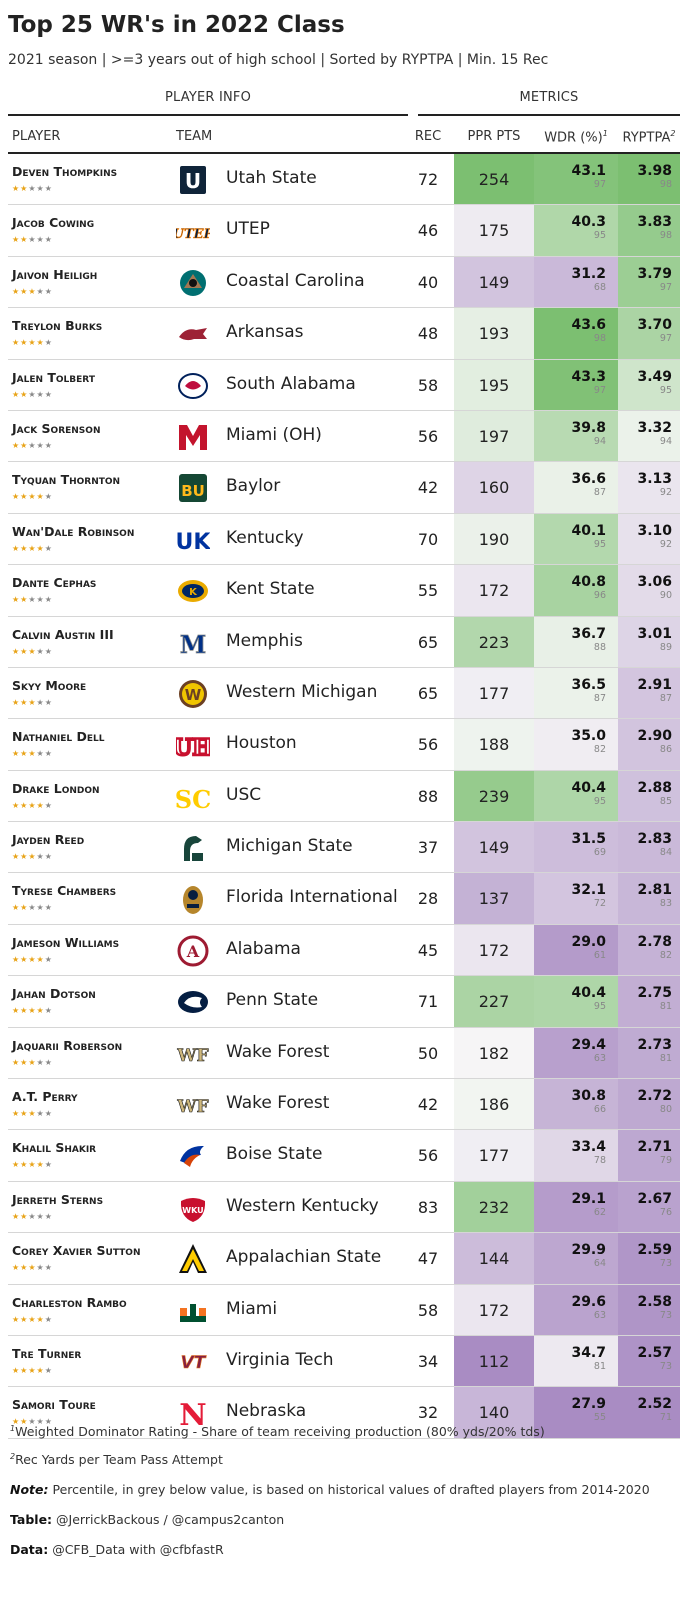 This screenshot has height=1600, width=688. Describe the element at coordinates (58, 1199) in the screenshot. I see `player-name: Jerreth Sterns` at that location.